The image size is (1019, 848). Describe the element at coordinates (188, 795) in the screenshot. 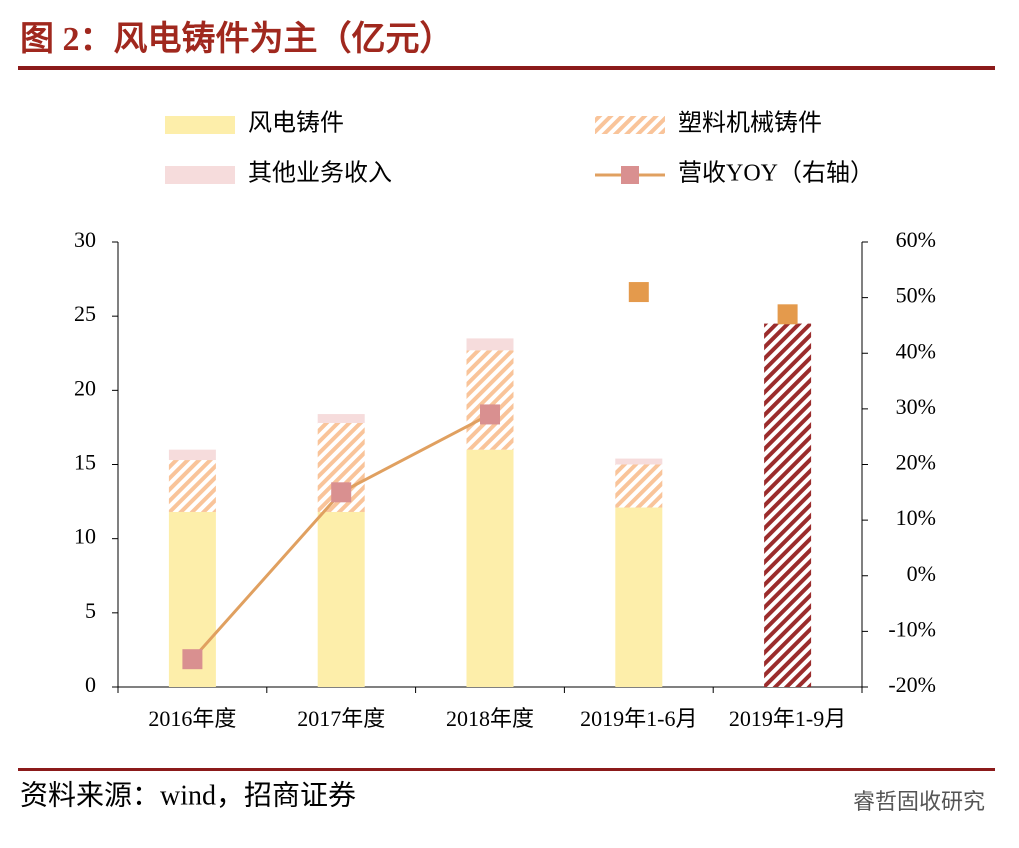

I see `source: 资料来源：wind，招商证券` at that location.